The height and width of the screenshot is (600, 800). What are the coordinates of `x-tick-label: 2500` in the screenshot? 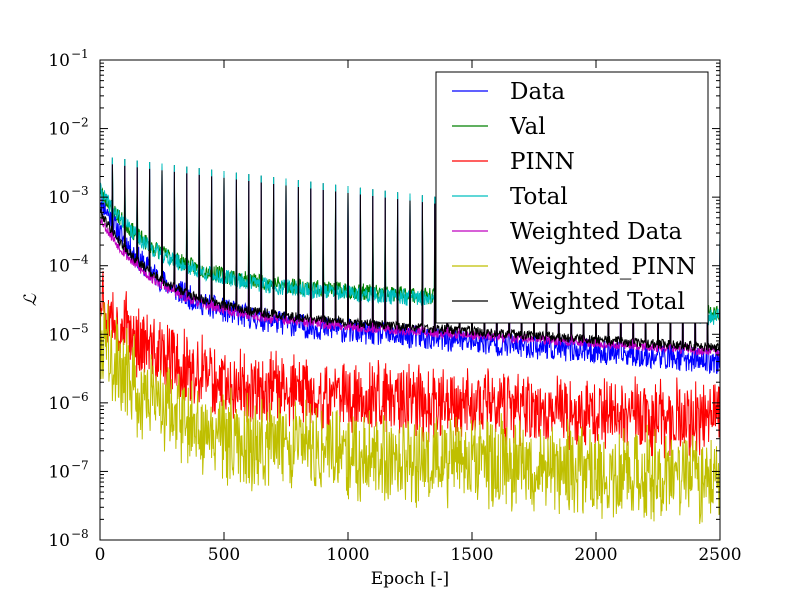 It's located at (719, 555).